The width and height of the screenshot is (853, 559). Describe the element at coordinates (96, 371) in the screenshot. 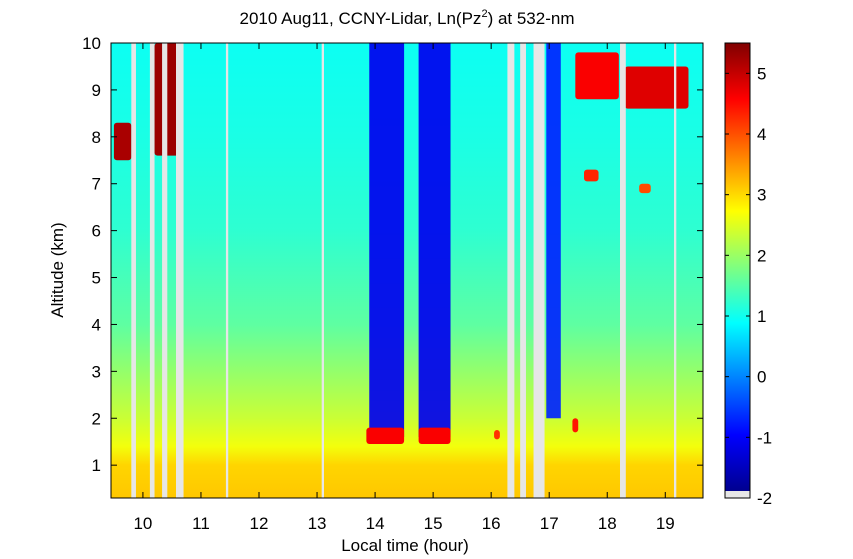

I see `y-tick-label: 3` at that location.